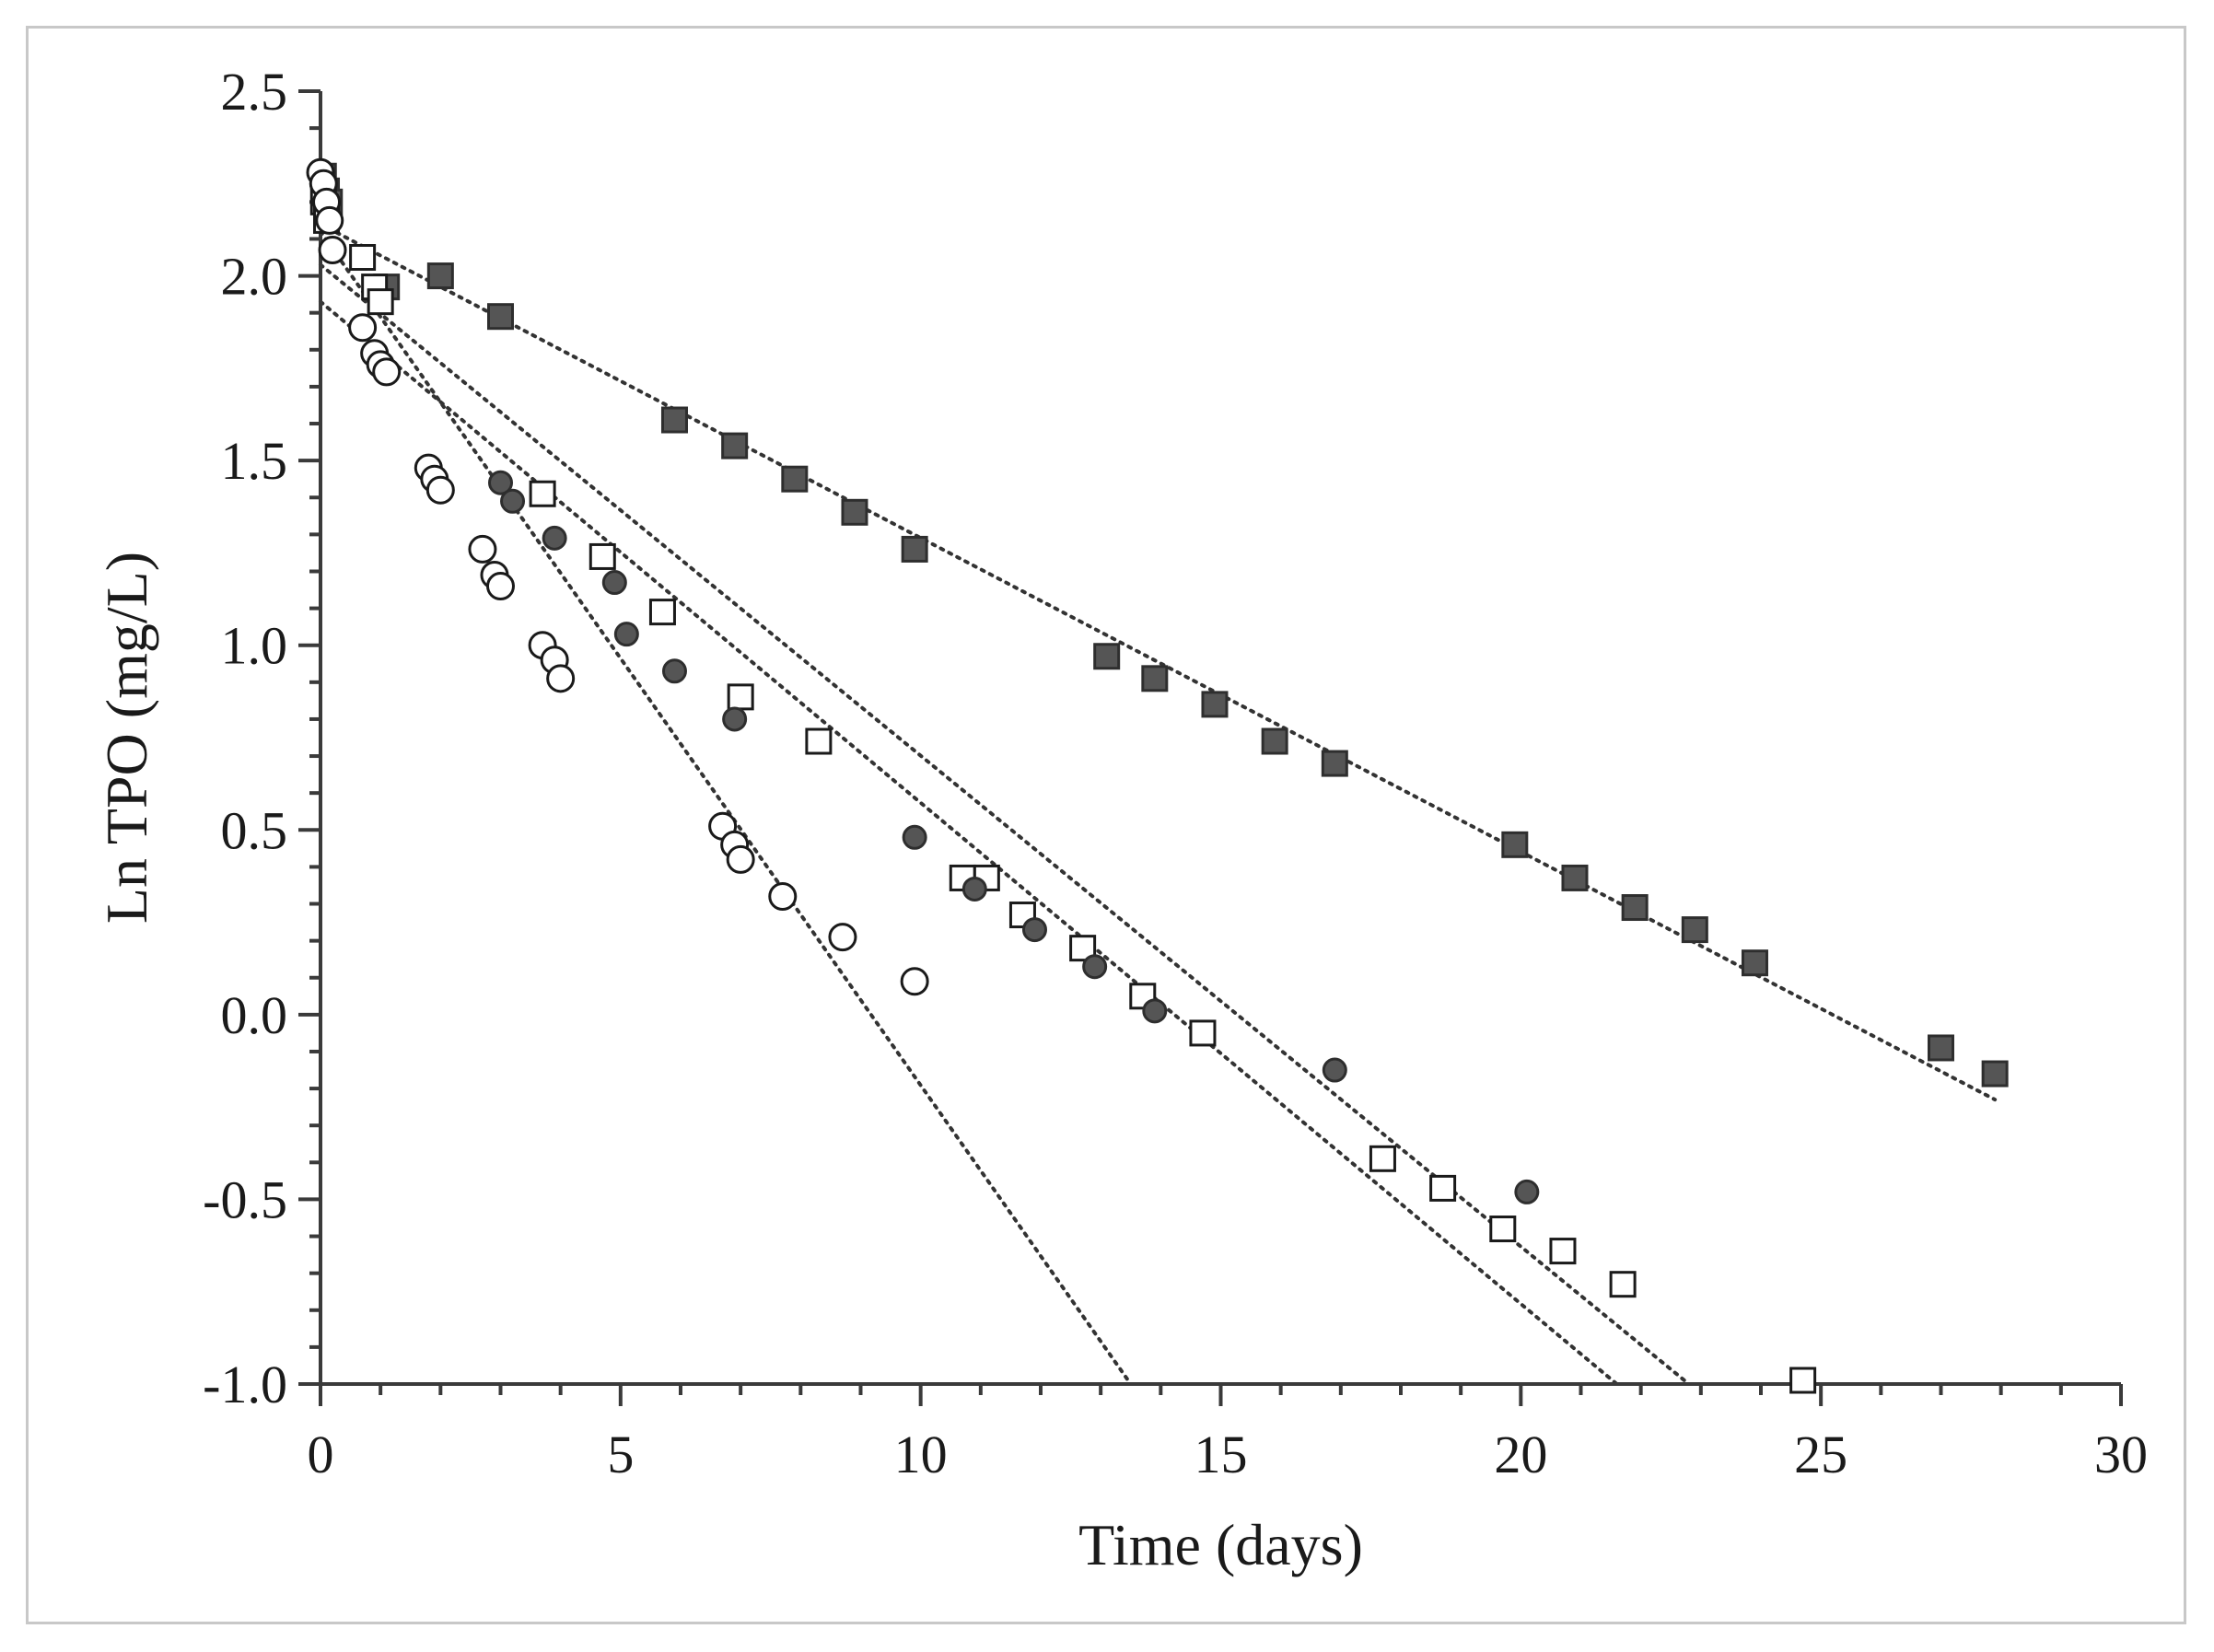 Image resolution: width=2214 pixels, height=1652 pixels. I want to click on series-open-circles, so click(617, 576).